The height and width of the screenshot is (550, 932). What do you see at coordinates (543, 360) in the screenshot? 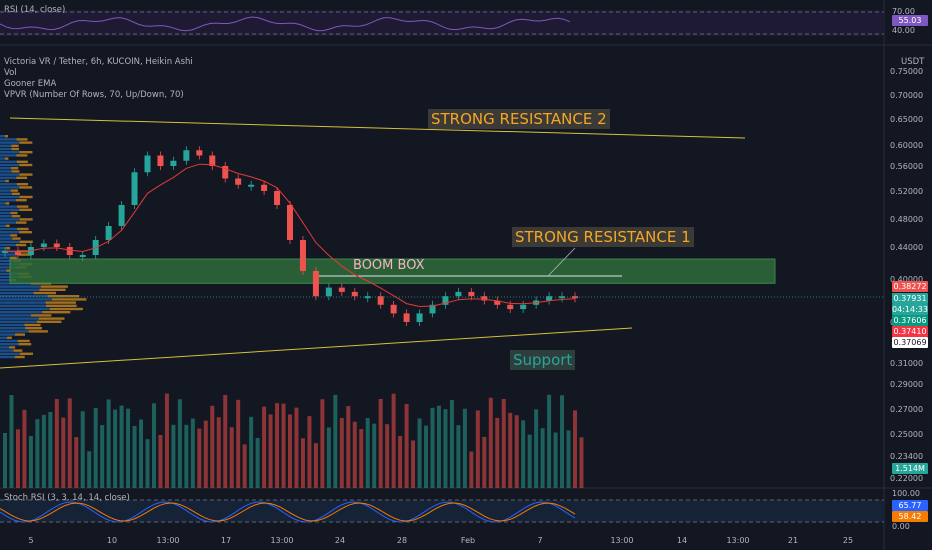
I see `annotation-support: Support` at bounding box center [543, 360].